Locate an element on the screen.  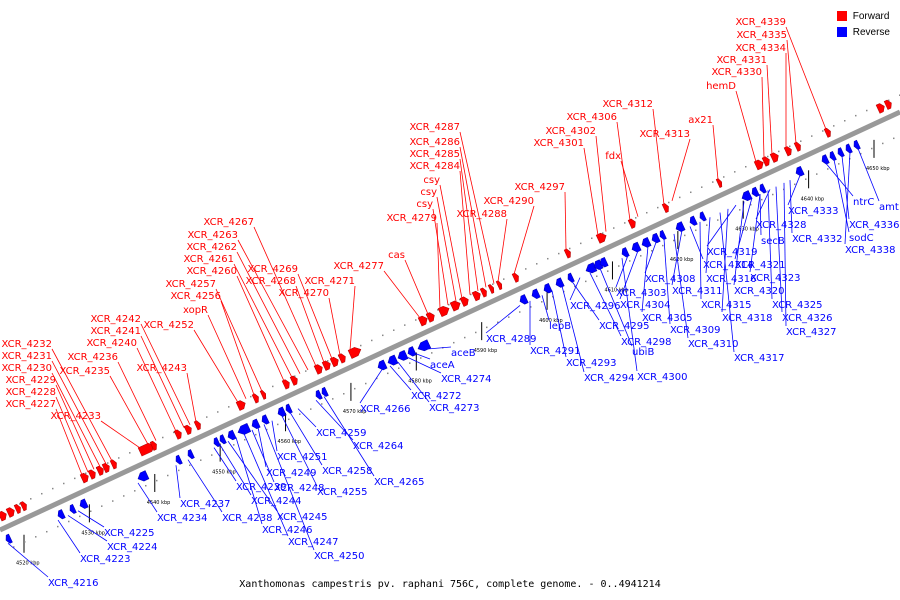
reverse-gene-label: XCR_4265 is located at coordinates (399, 482).